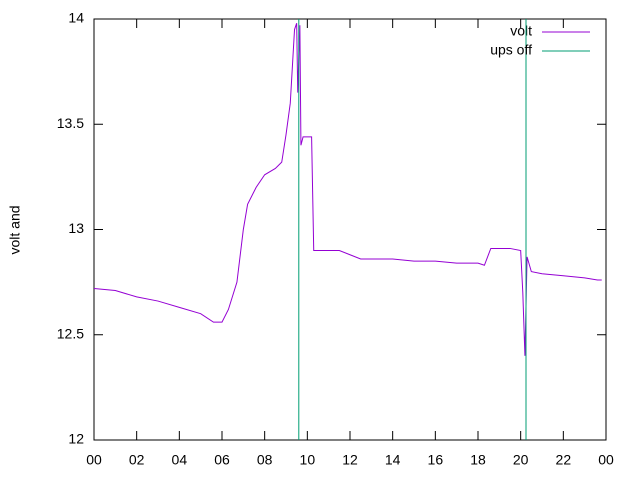  What do you see at coordinates (511, 50) in the screenshot?
I see `legend-label: ups off` at bounding box center [511, 50].